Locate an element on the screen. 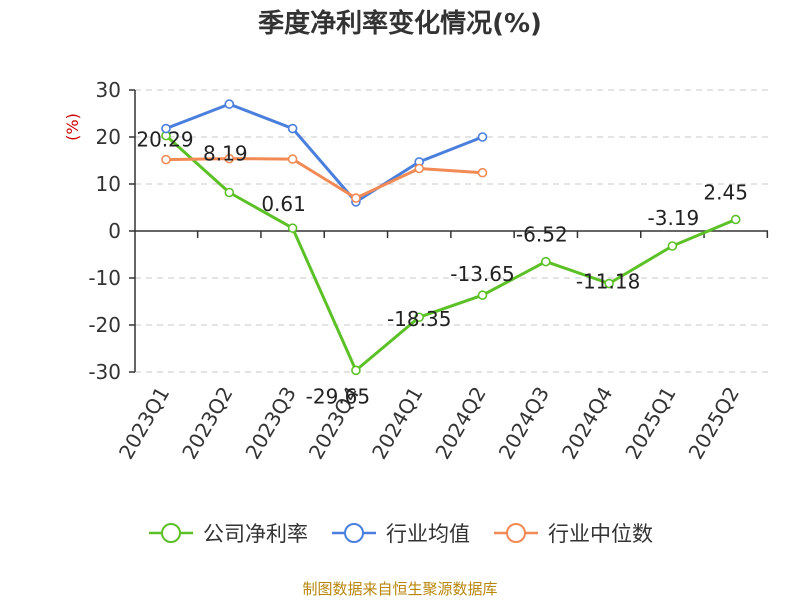  y-tick-label: 20 is located at coordinates (108, 137).